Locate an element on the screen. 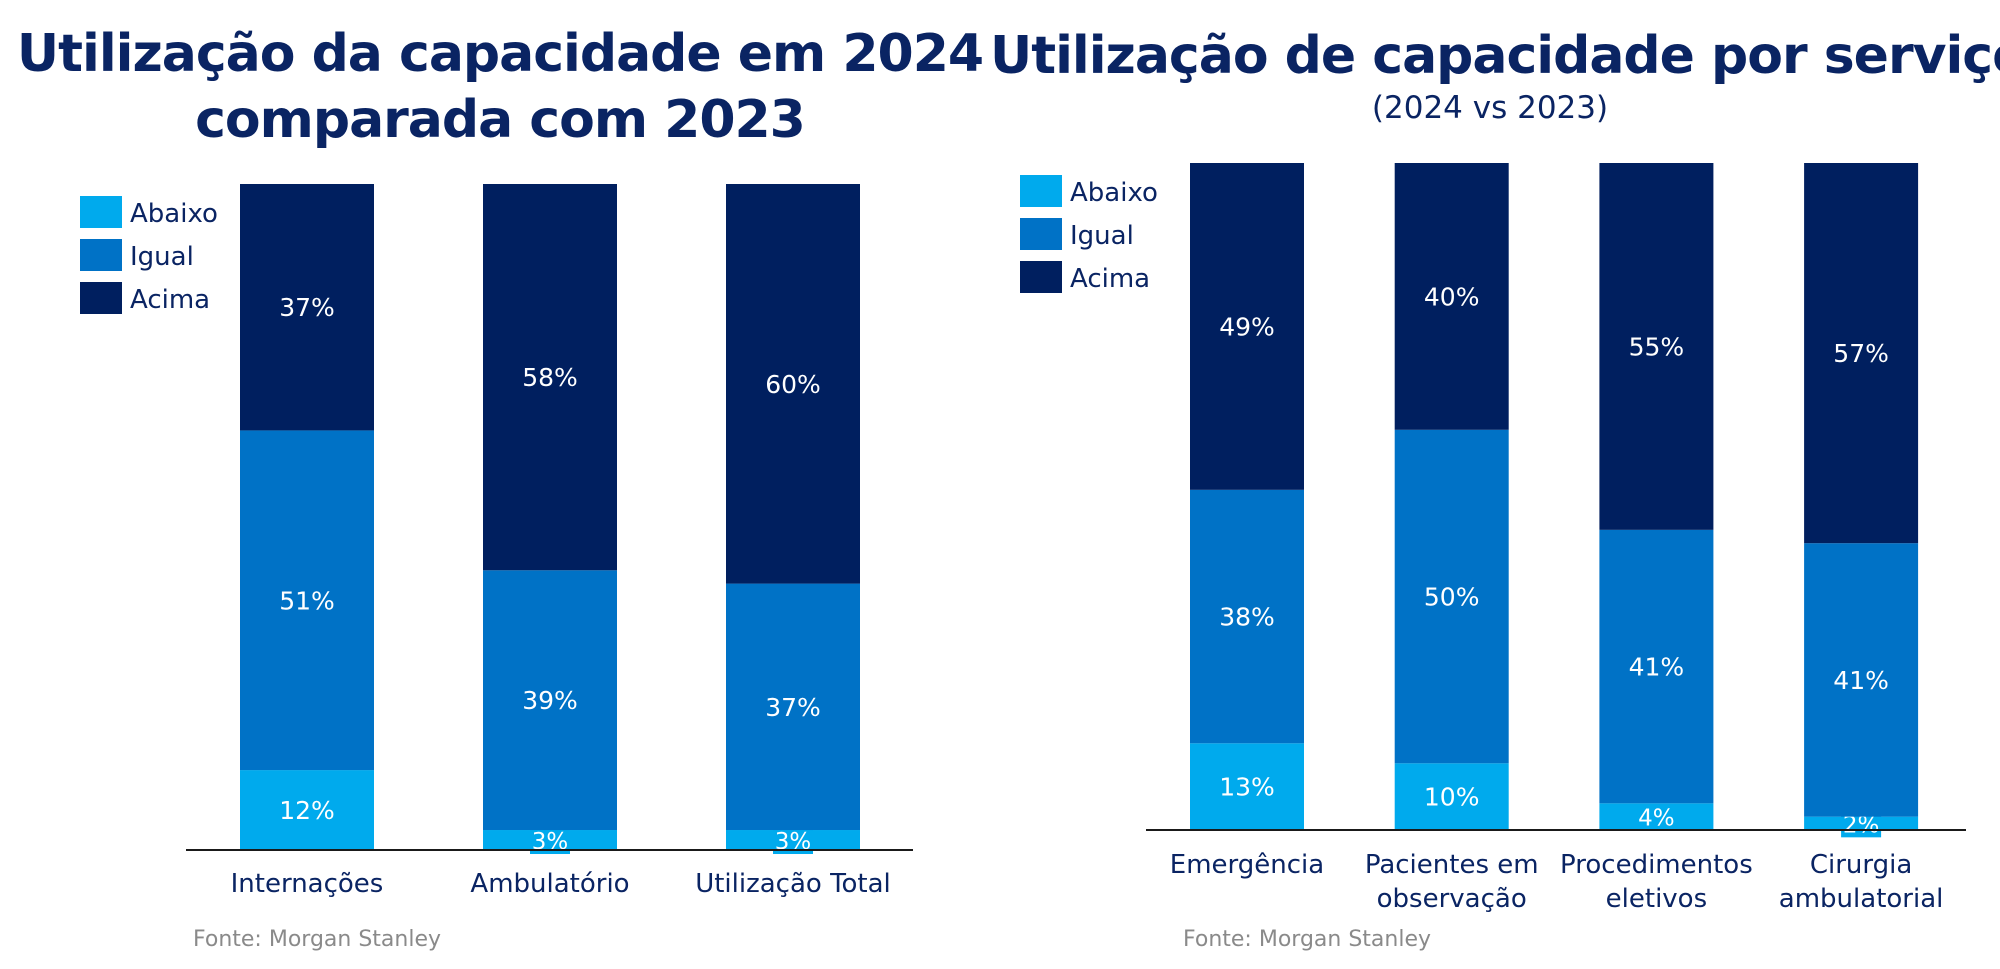  right-x-tick-label-pacientes-em-observacao-line-2: observação is located at coordinates (1452, 899).